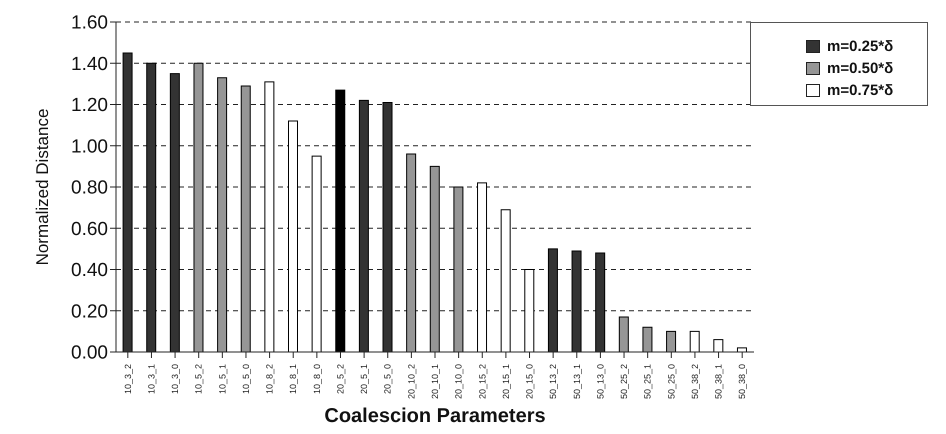 Image resolution: width=946 pixels, height=434 pixels. What do you see at coordinates (269, 379) in the screenshot?
I see `x-tick-label: 10_8_2` at bounding box center [269, 379].